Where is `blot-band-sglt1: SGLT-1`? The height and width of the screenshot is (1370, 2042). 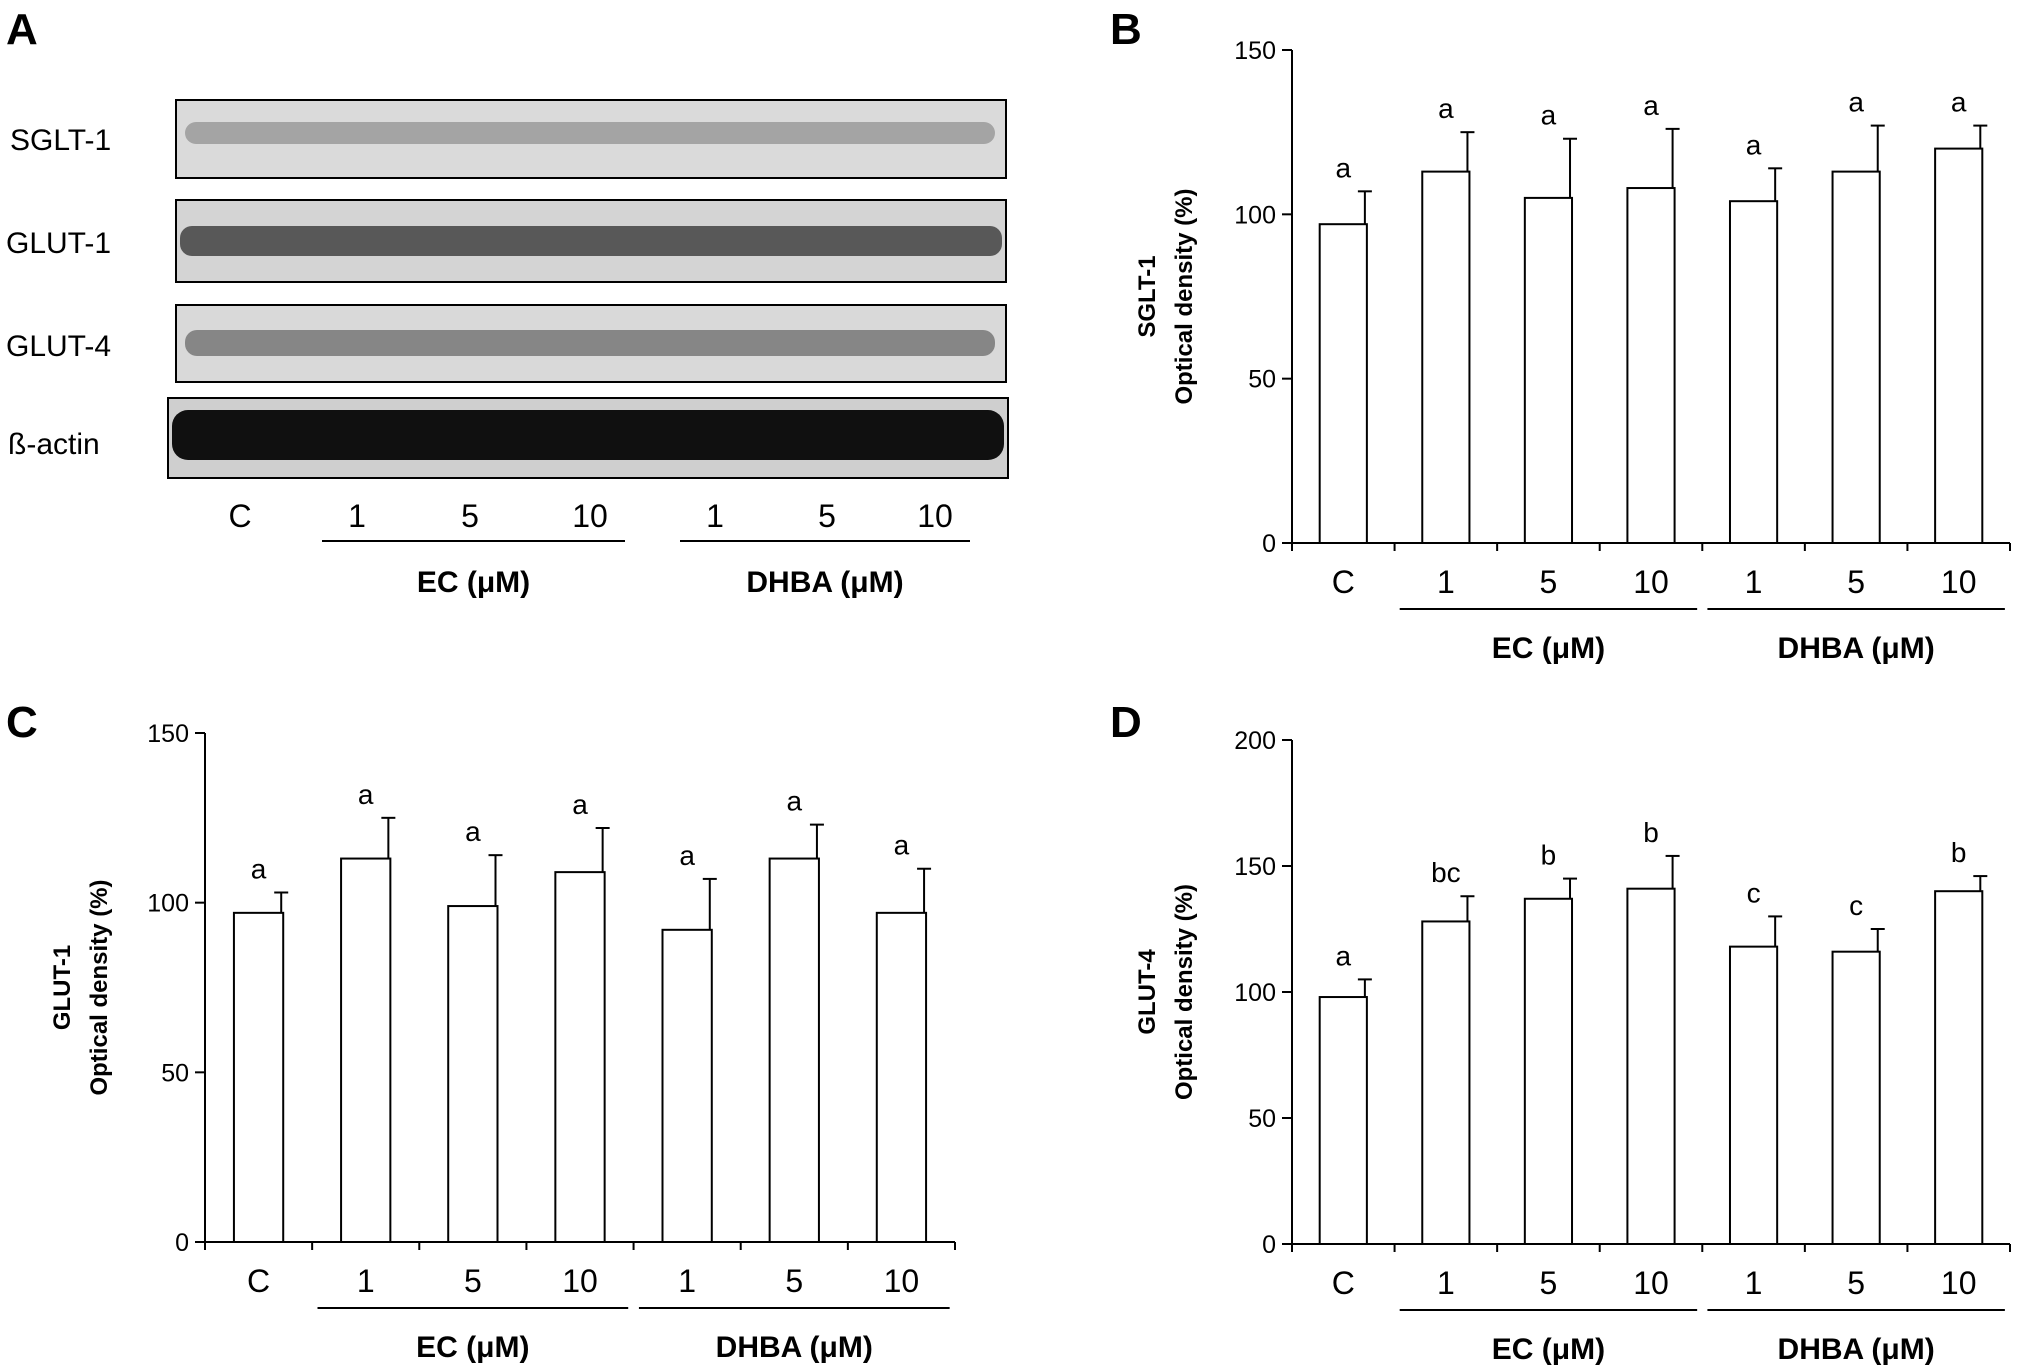 blot-band-sglt1: SGLT-1 is located at coordinates (508, 139).